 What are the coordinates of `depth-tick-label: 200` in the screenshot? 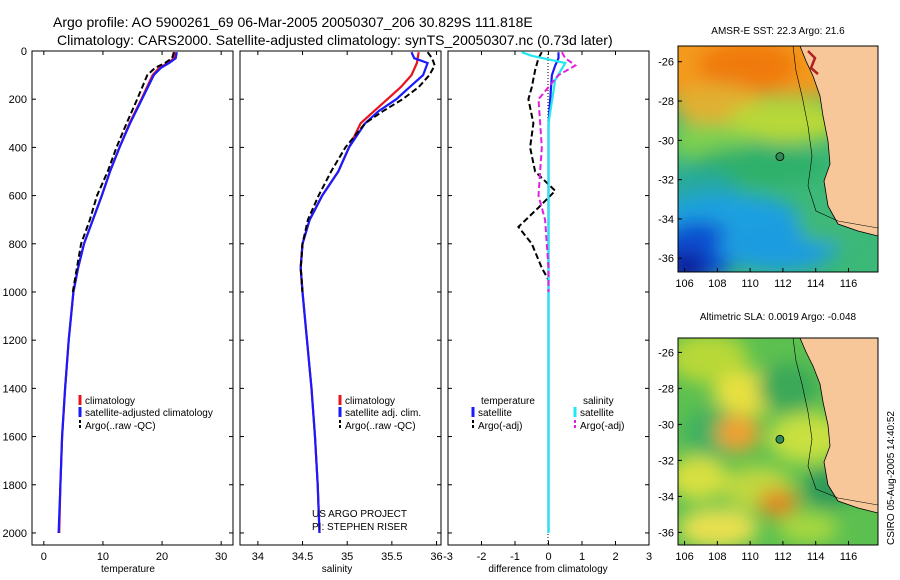 It's located at (18, 100).